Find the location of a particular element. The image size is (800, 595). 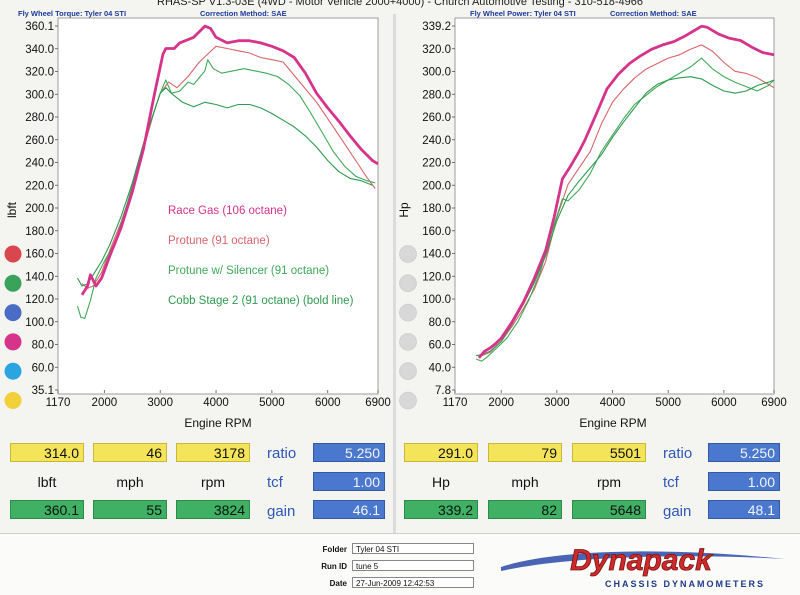

right-rpm-current: 5501 is located at coordinates (609, 452).